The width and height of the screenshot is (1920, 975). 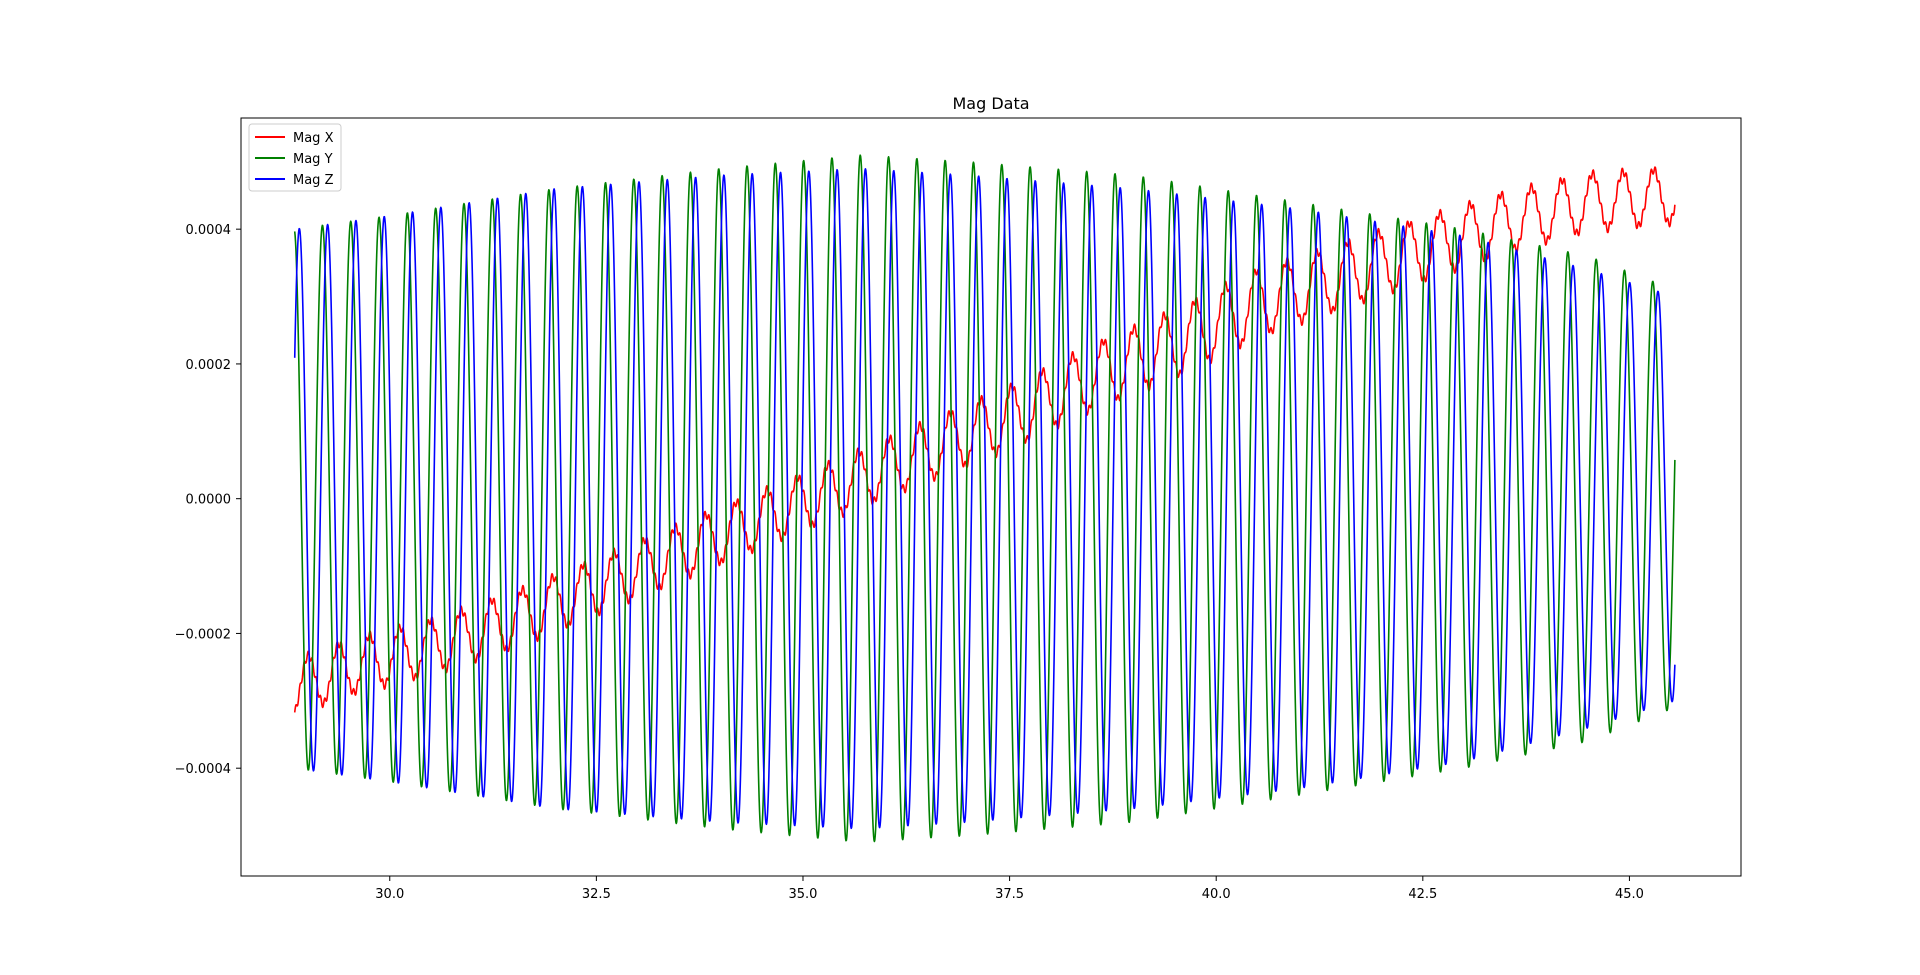 I want to click on legend-label: Mag X, so click(x=313, y=138).